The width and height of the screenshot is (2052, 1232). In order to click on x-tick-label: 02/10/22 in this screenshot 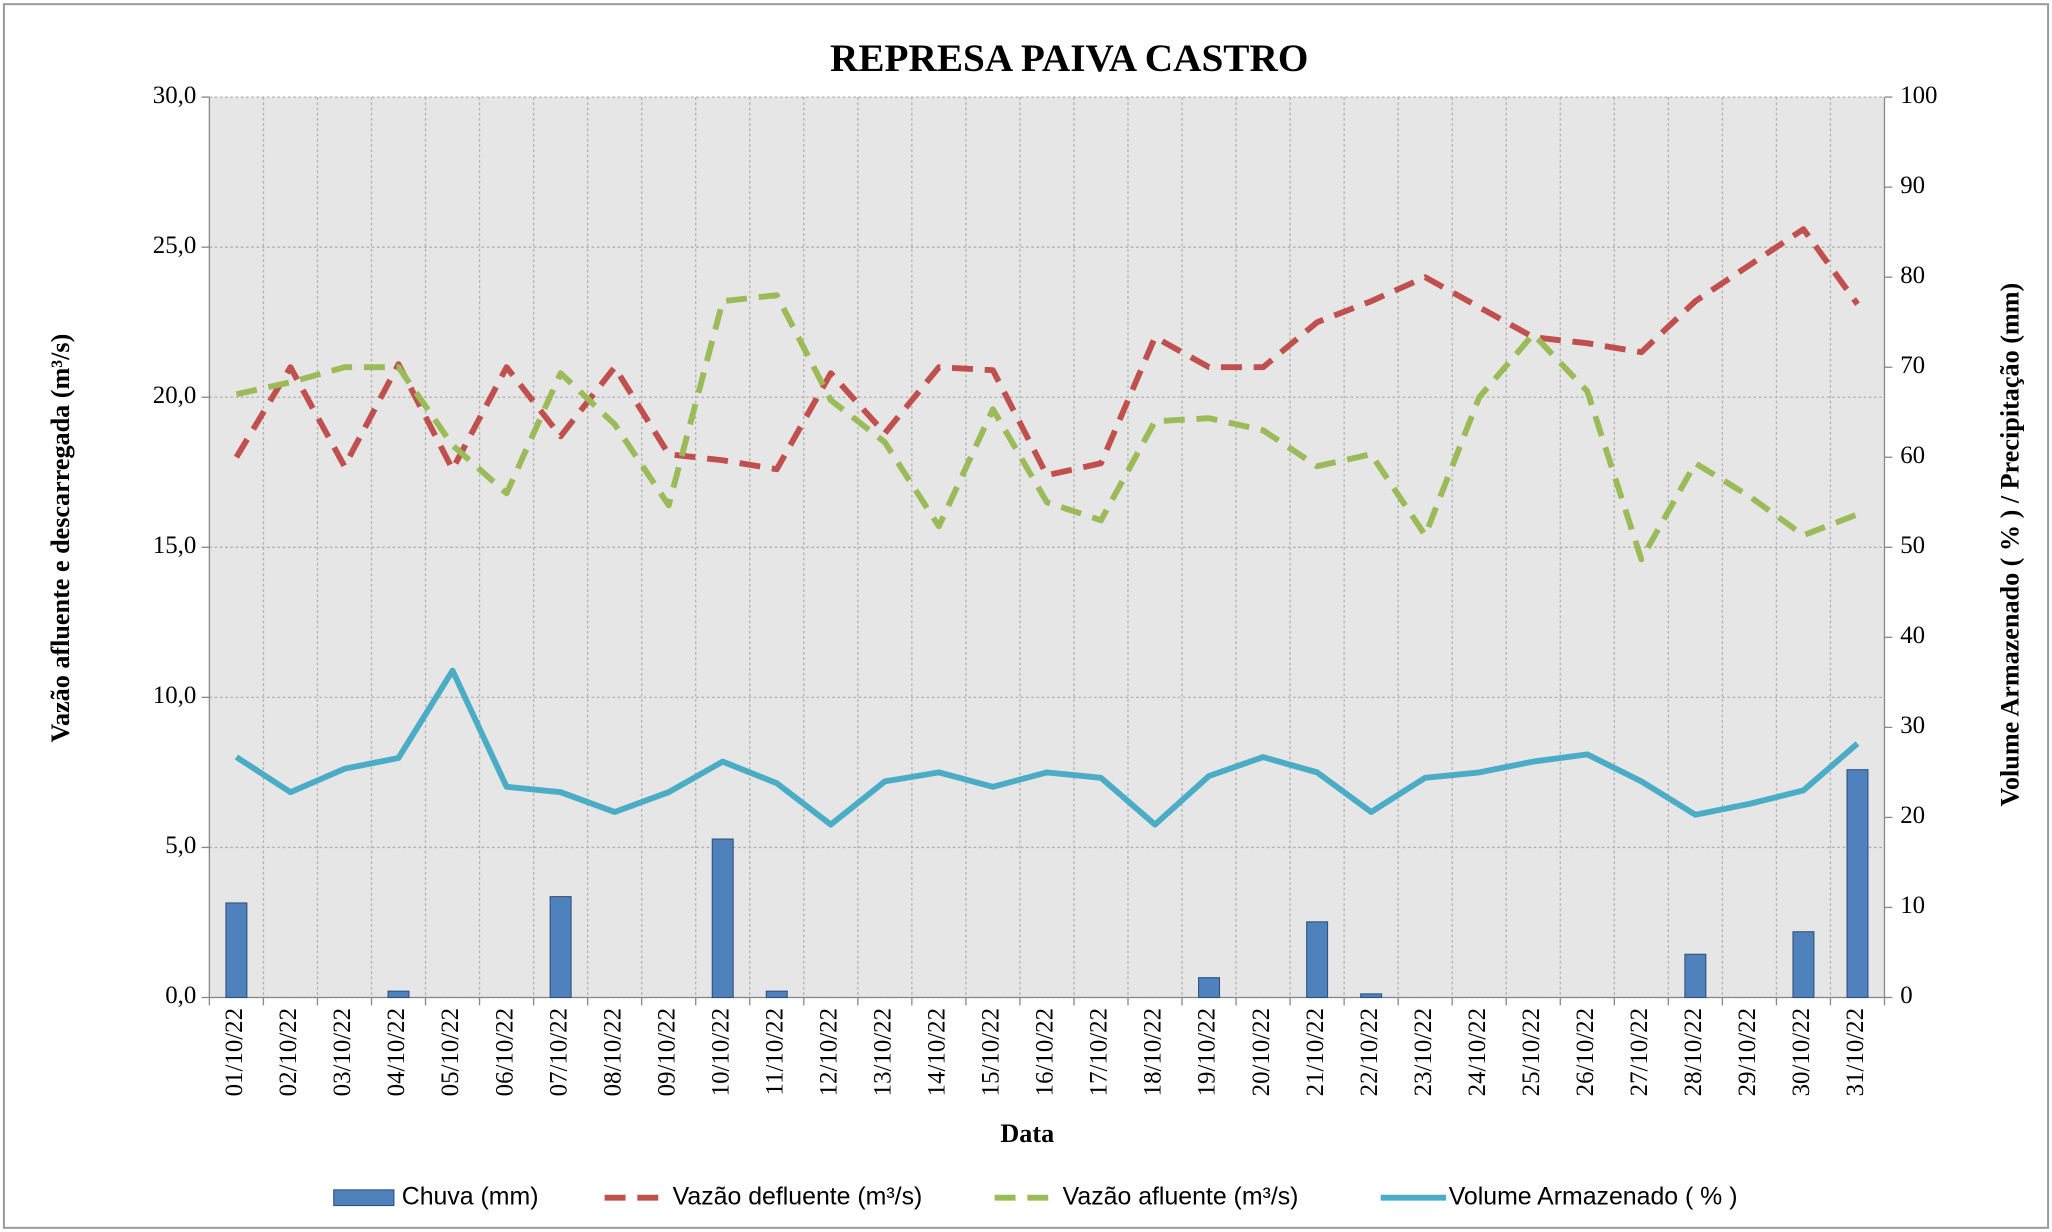, I will do `click(288, 1052)`.